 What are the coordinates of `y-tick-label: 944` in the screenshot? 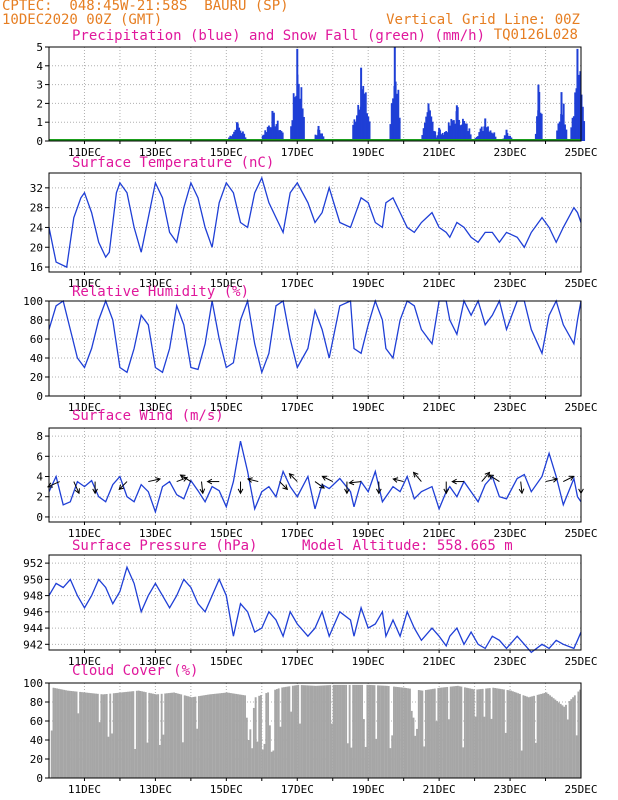 It's located at (33, 628).